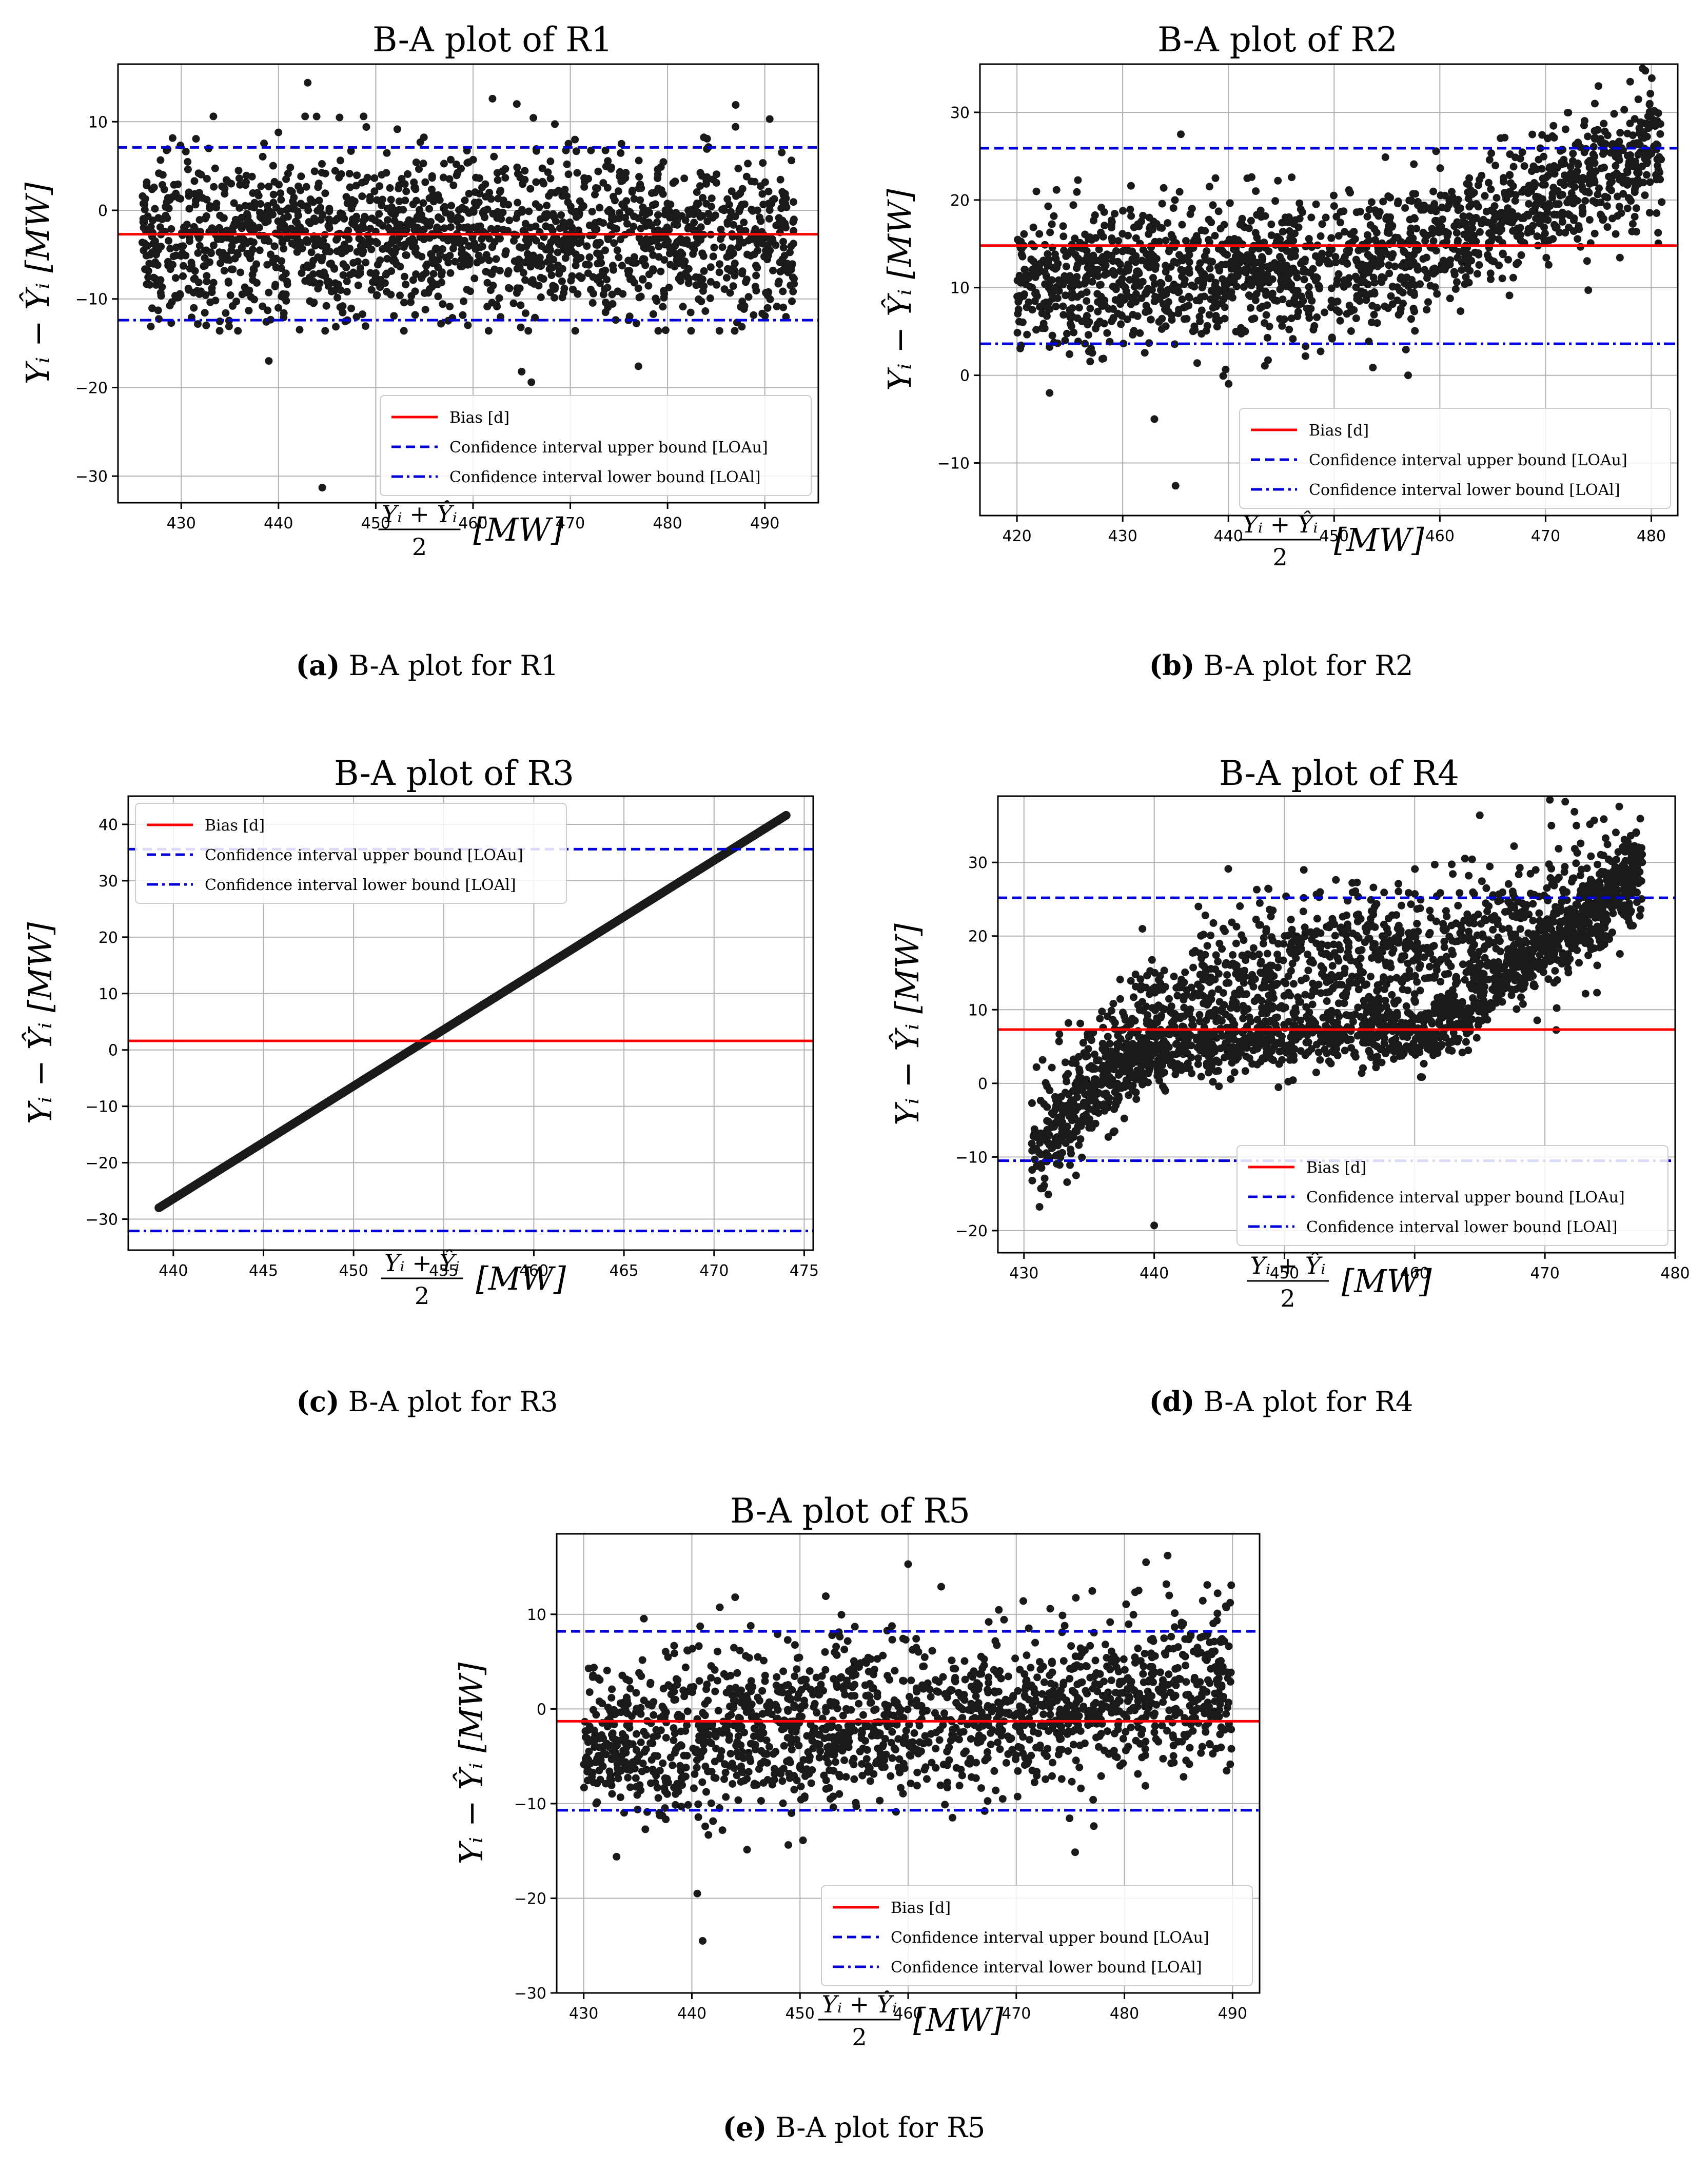  What do you see at coordinates (37, 283) in the screenshot?
I see `y-axis-label: Yᵢ − Ŷᵢ [MW]` at bounding box center [37, 283].